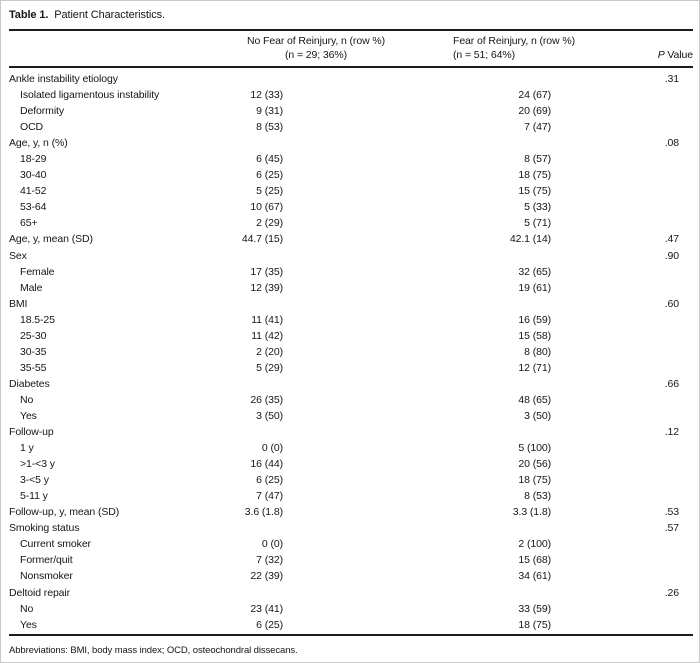 The width and height of the screenshot is (700, 663). What do you see at coordinates (18, 255) in the screenshot?
I see `row-label: Sex` at bounding box center [18, 255].